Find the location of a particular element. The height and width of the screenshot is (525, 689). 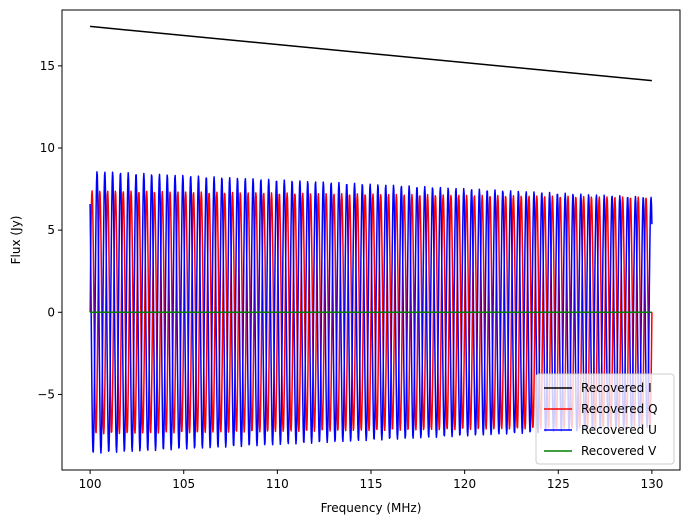

legend-label: Recovered U is located at coordinates (619, 430).